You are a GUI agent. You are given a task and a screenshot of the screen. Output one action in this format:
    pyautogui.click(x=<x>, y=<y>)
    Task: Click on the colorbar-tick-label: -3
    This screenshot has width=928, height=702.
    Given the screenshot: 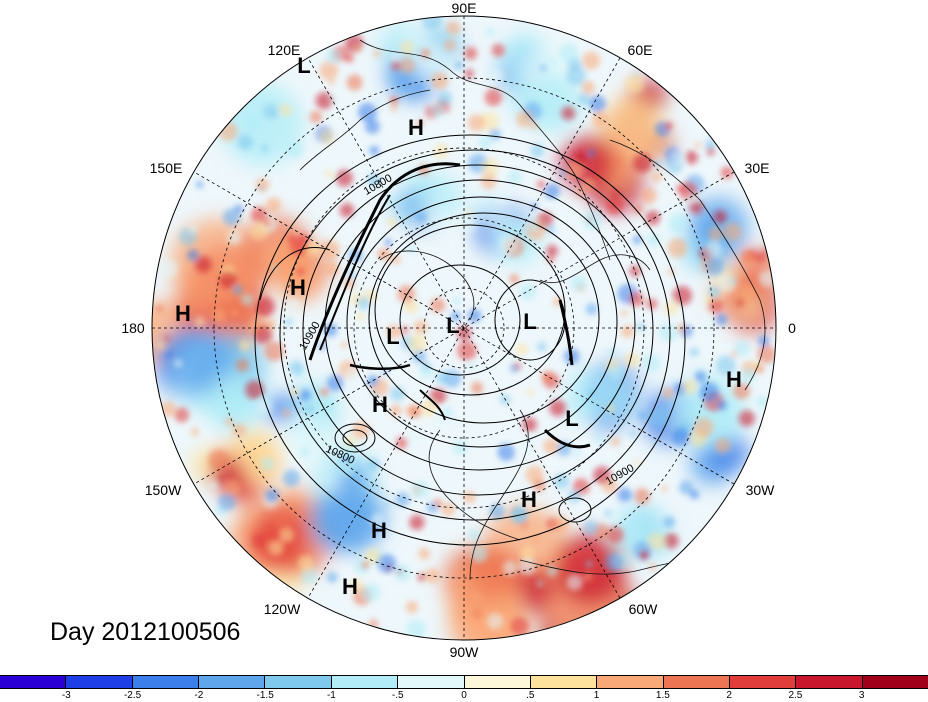 What is the action you would take?
    pyautogui.click(x=66, y=695)
    